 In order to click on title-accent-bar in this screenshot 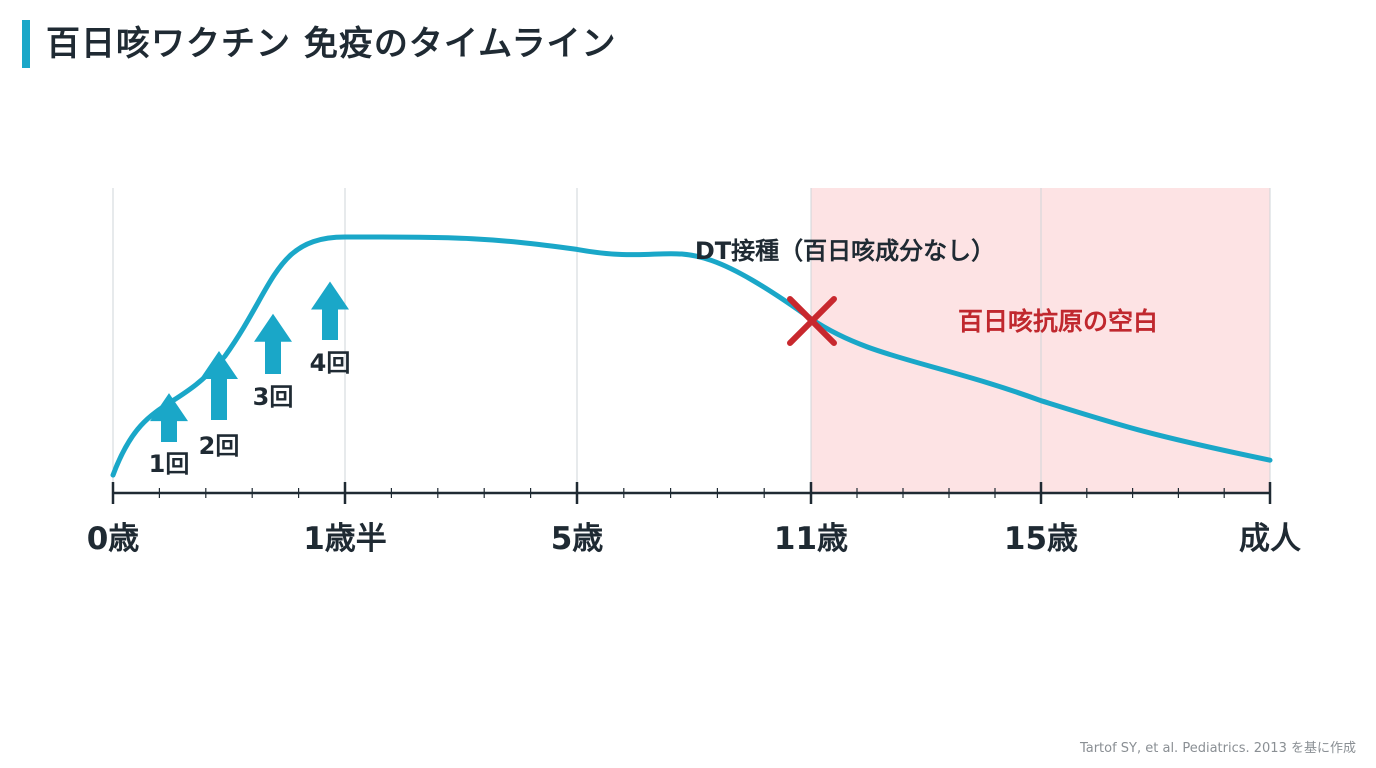, I will do `click(26, 44)`.